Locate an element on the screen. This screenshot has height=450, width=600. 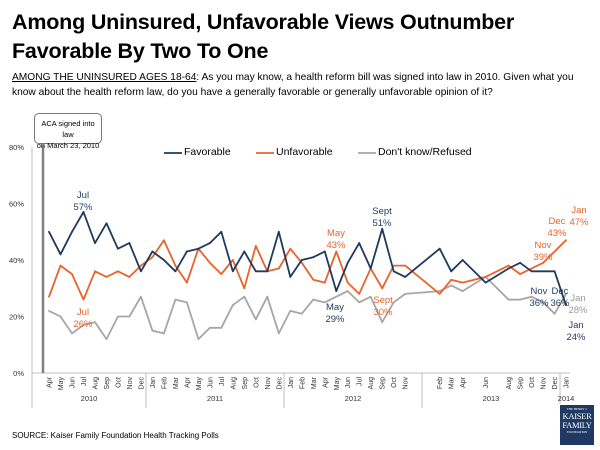
data-label-value: 47% is located at coordinates (579, 222).